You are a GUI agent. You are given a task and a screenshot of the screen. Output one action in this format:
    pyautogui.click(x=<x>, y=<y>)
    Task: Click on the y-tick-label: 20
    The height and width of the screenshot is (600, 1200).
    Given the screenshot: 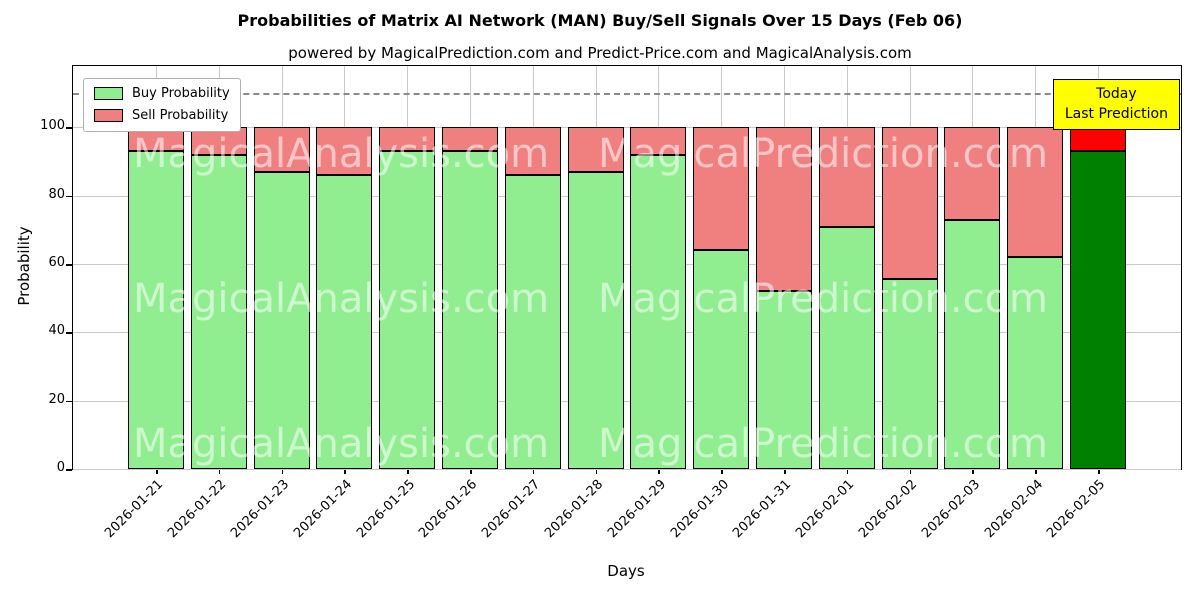 What is the action you would take?
    pyautogui.click(x=56, y=399)
    